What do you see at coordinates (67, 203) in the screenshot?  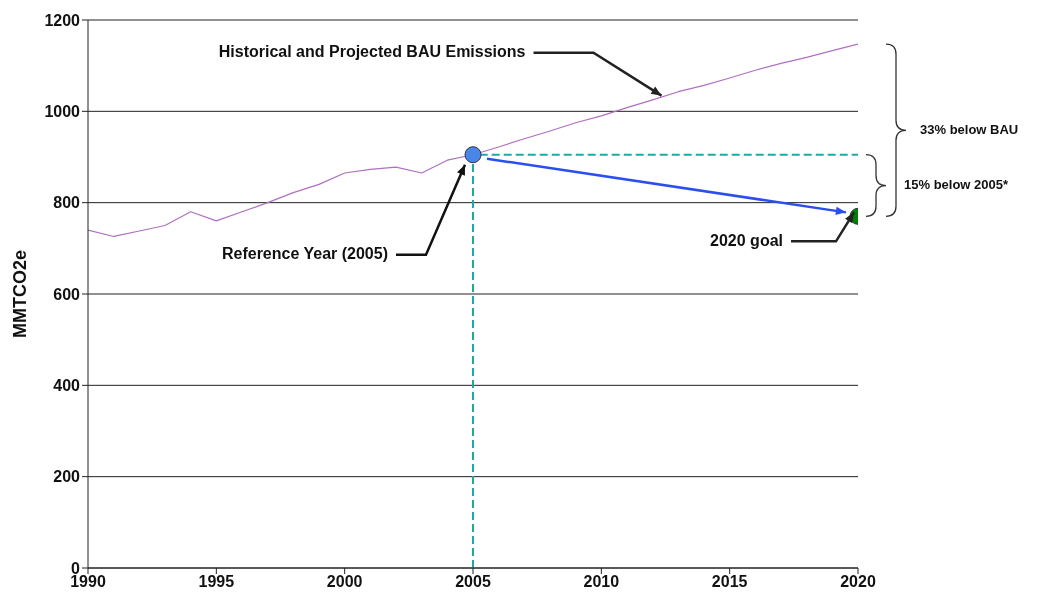 I see `y-tick-label: 800` at bounding box center [67, 203].